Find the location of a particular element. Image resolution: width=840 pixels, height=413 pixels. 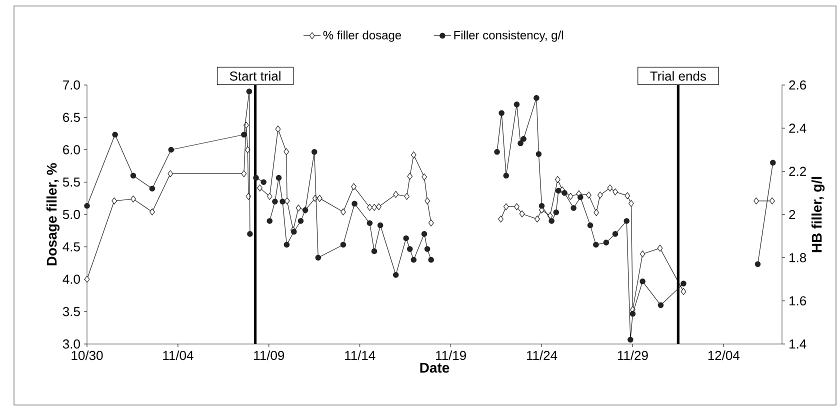

ref-line-label: Start trial is located at coordinates (255, 76).